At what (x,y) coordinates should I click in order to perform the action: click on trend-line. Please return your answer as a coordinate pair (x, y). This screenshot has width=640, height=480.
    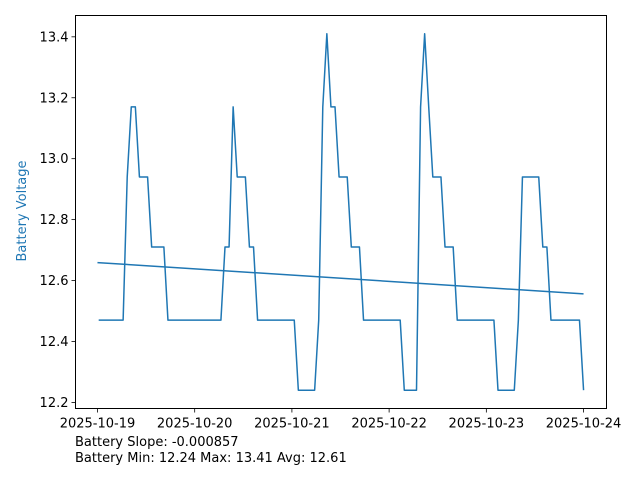
    Looking at the image, I should click on (340, 278).